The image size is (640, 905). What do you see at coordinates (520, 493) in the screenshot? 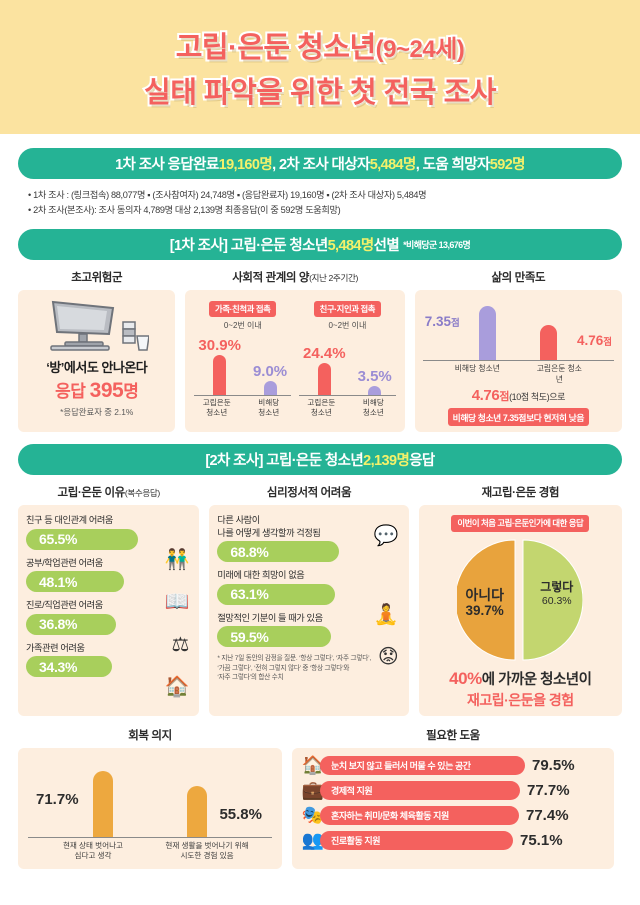
I see `panel-reisolation-title: 재고립·은둔 경험` at bounding box center [520, 493].